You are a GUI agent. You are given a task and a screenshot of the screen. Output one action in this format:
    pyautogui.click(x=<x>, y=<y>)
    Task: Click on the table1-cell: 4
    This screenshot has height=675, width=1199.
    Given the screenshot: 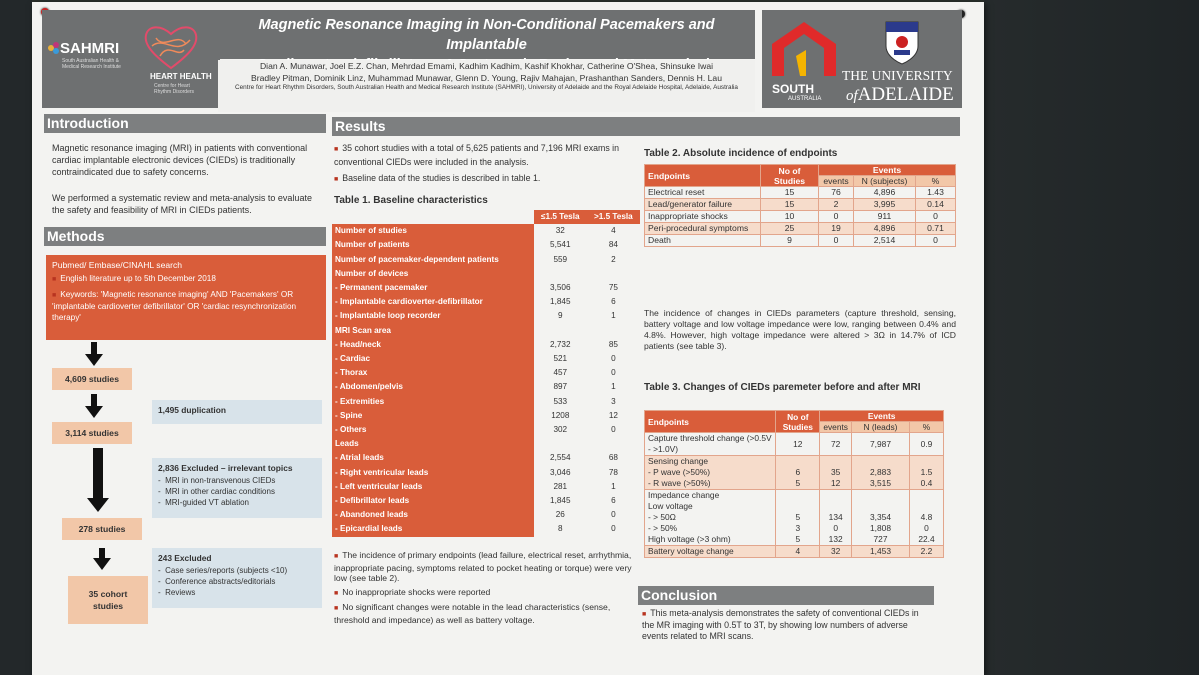 What is the action you would take?
    pyautogui.click(x=613, y=231)
    